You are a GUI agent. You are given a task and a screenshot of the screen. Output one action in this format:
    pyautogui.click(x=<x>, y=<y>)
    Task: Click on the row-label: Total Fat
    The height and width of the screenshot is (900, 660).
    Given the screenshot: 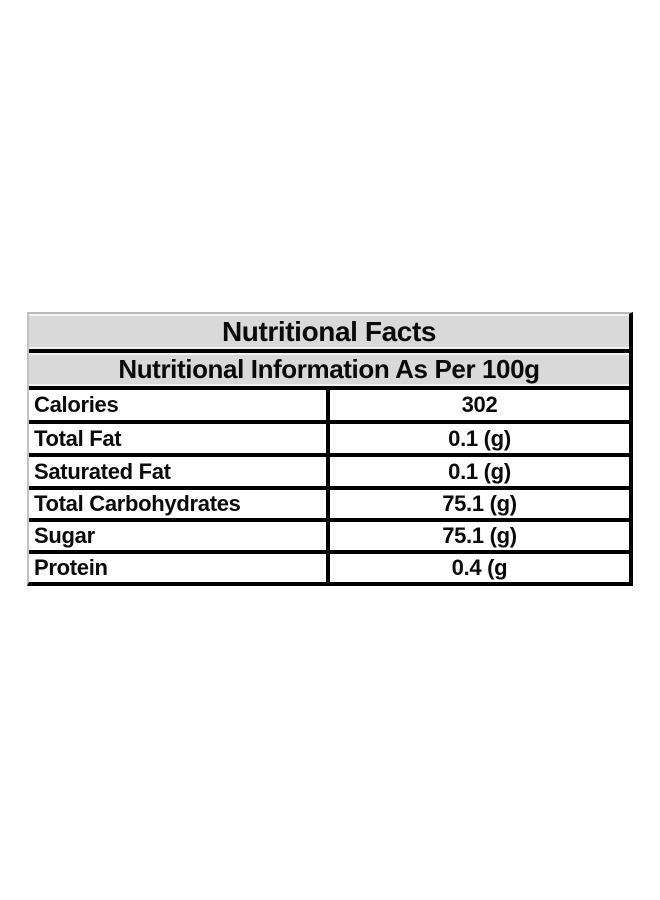 What is the action you would take?
    pyautogui.click(x=179, y=438)
    